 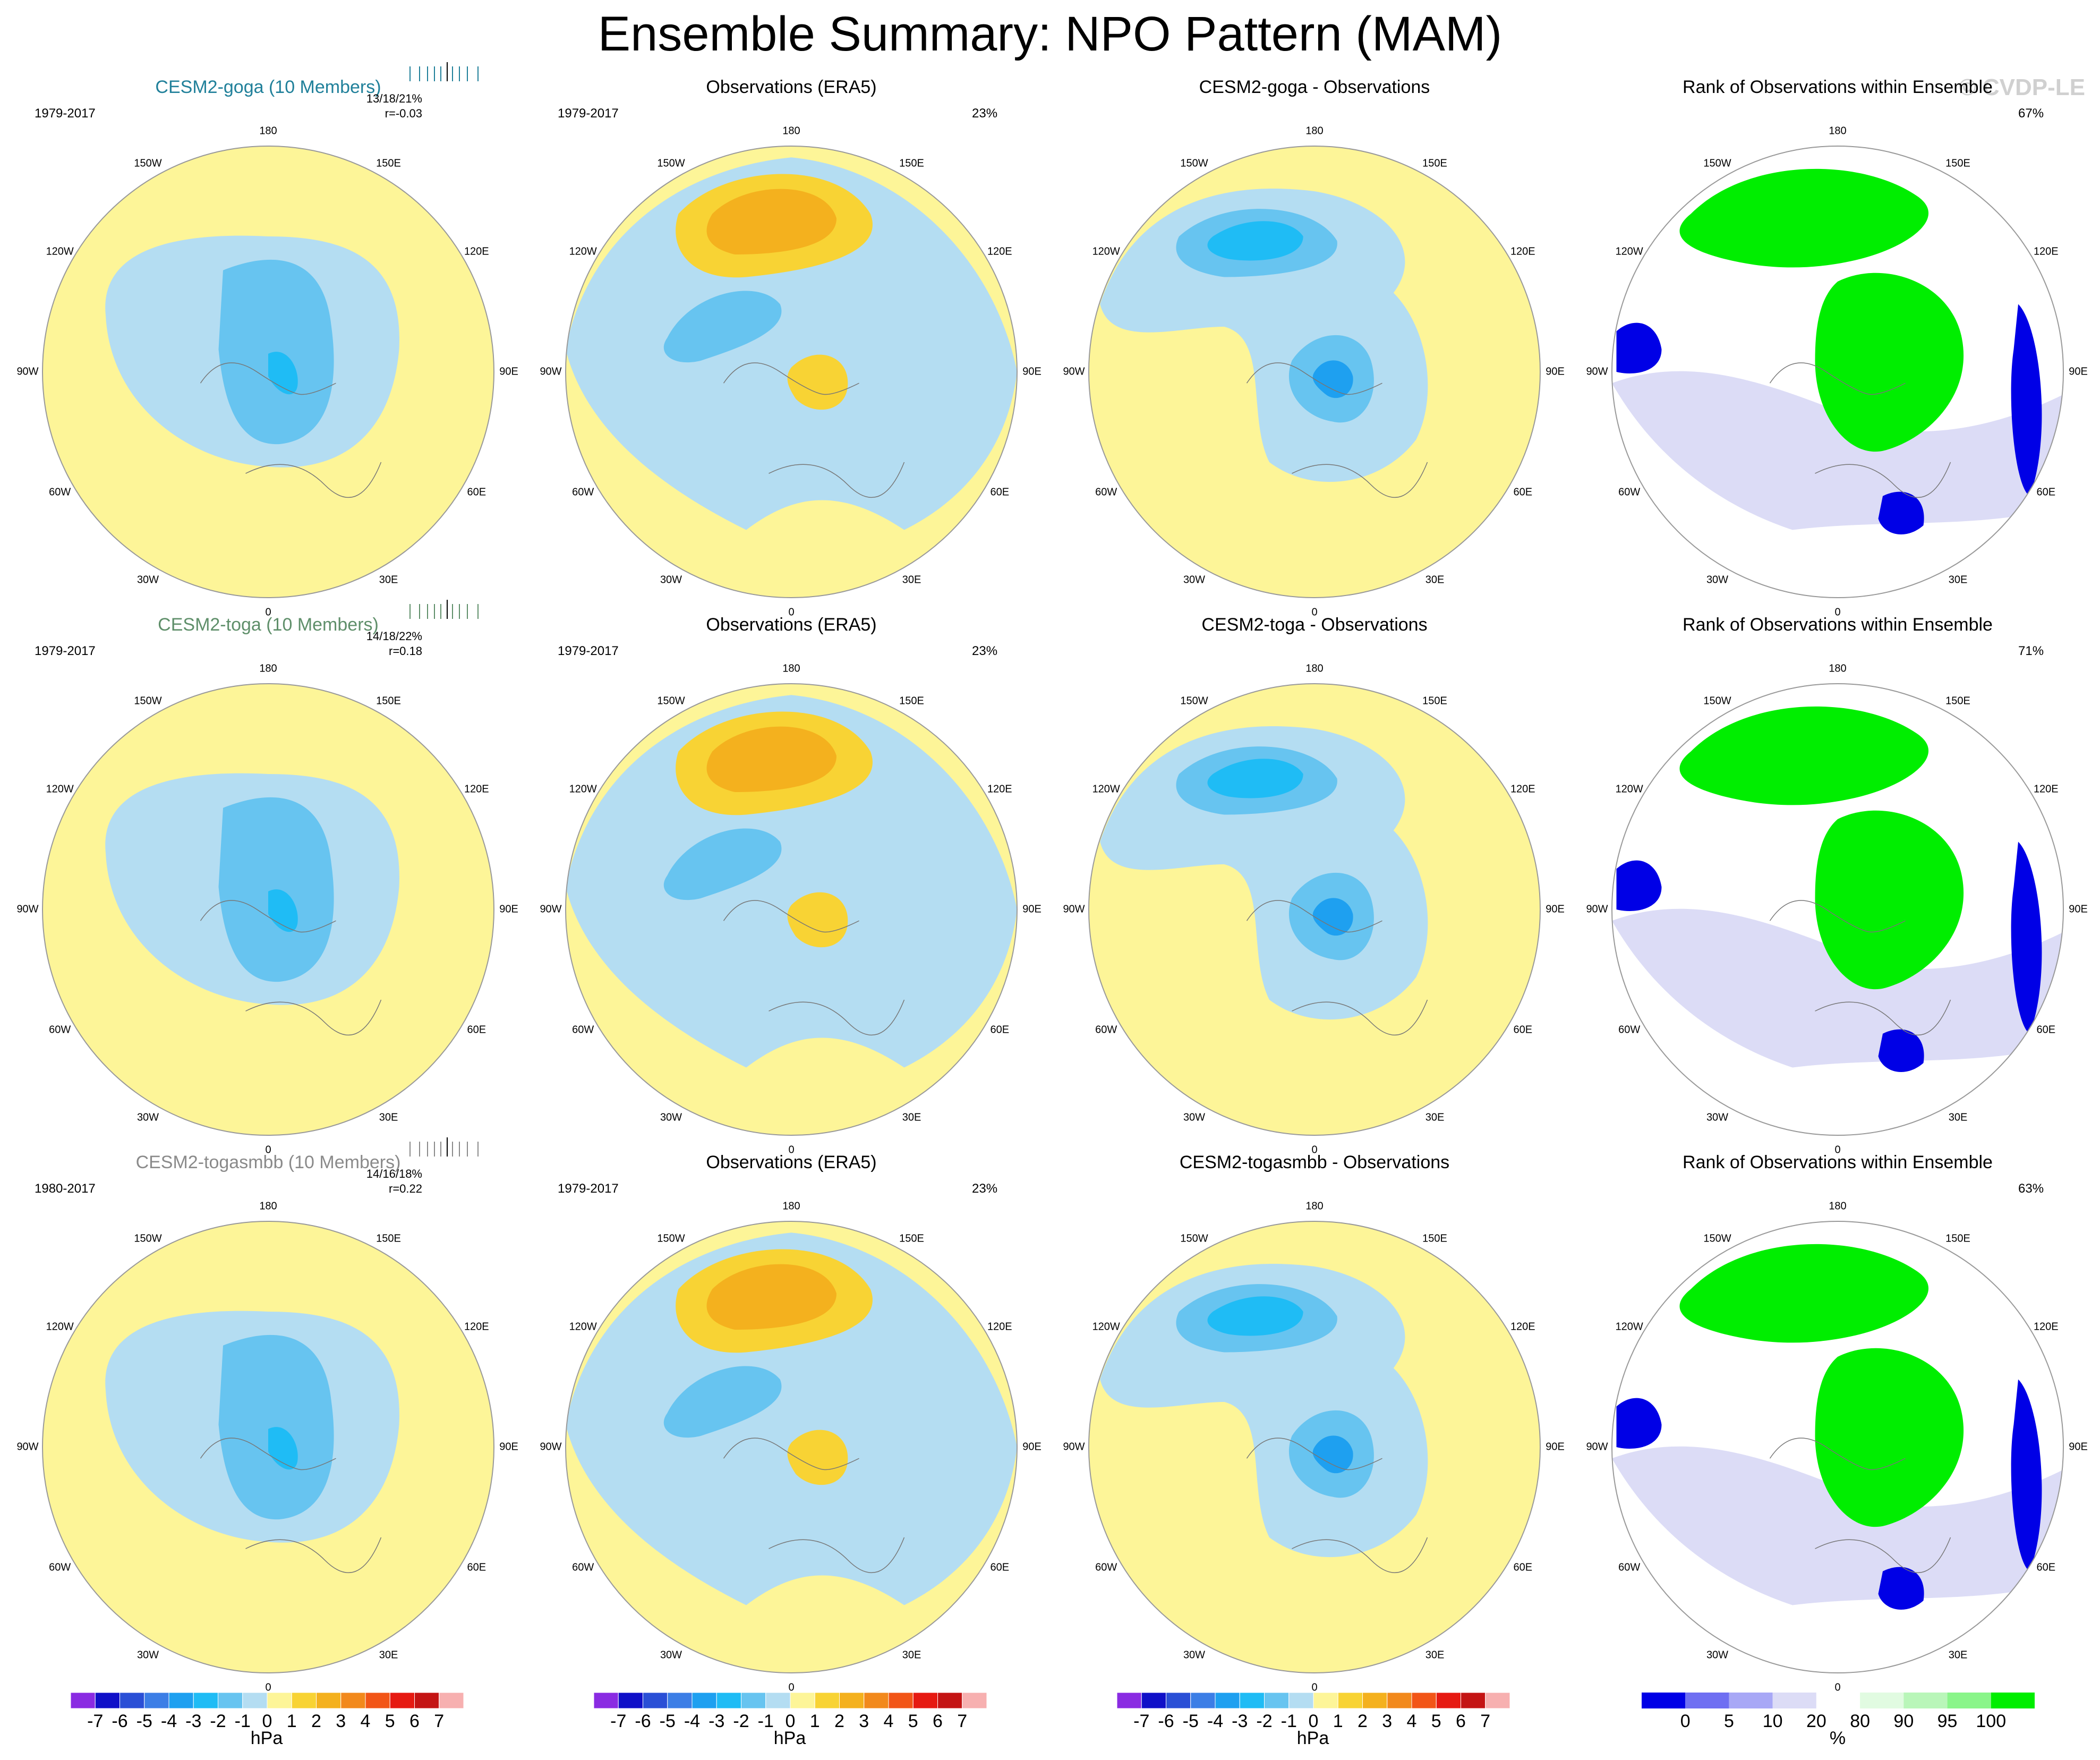 I want to click on ensemble-stats-label: 13/18/21%, so click(x=394, y=99).